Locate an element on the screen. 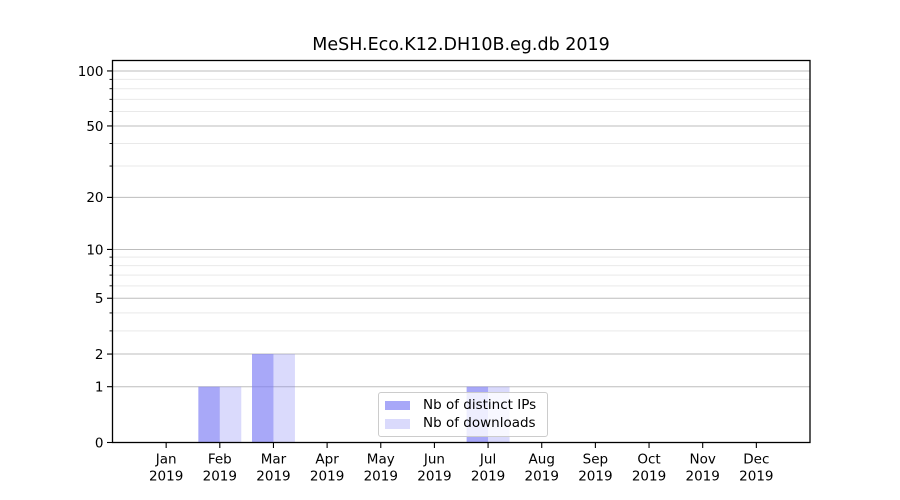 The width and height of the screenshot is (900, 500). x-tick-label: Jun 2019 is located at coordinates (434, 468).